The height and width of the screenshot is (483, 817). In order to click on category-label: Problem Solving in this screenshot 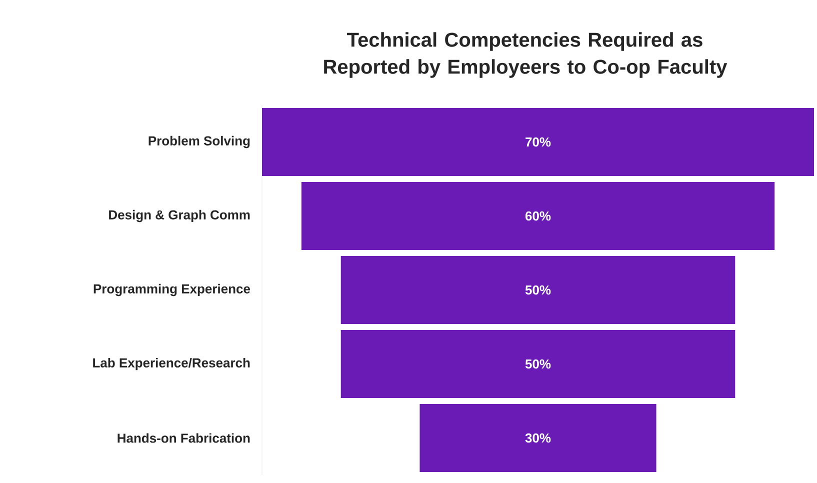, I will do `click(199, 142)`.